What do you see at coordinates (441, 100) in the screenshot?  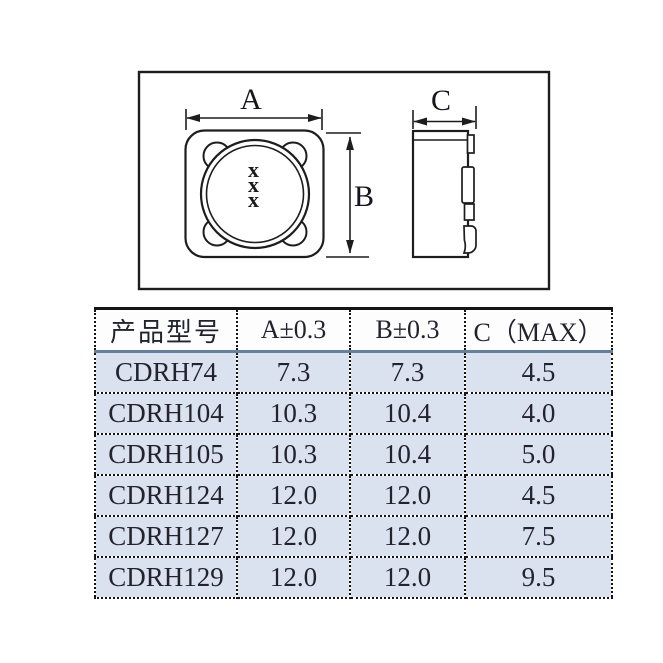 I see `dim-label-c: C` at bounding box center [441, 100].